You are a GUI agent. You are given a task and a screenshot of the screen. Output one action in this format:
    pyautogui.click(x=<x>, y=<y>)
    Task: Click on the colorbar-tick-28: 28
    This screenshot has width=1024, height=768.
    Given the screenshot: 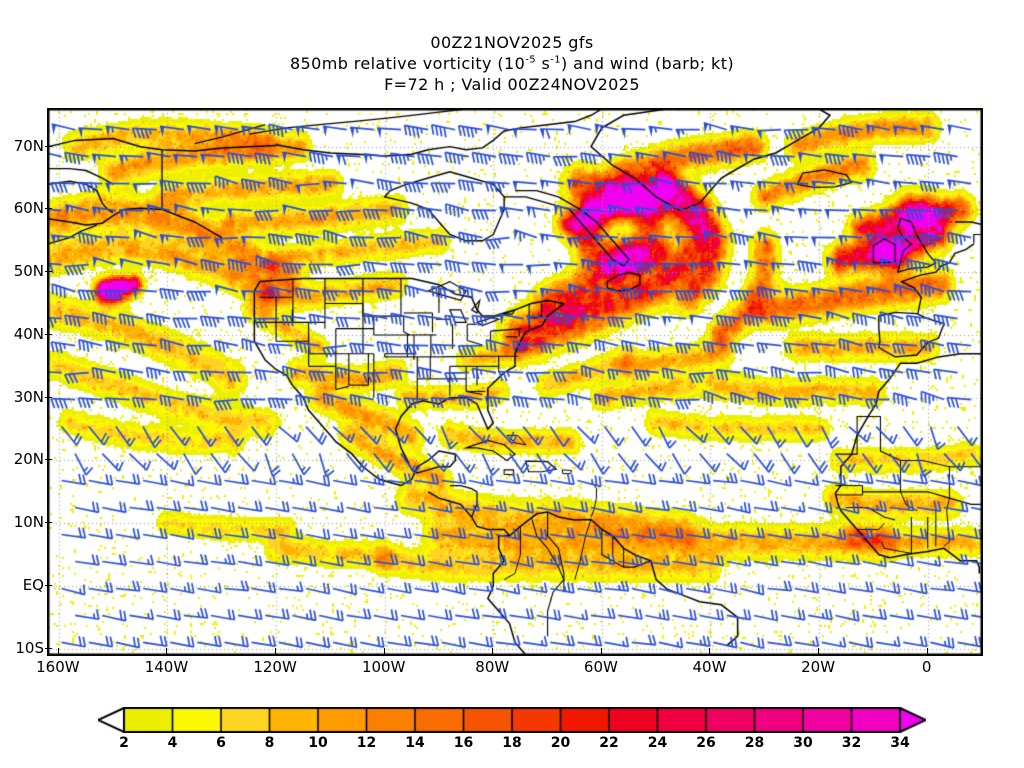 What is the action you would take?
    pyautogui.click(x=754, y=743)
    